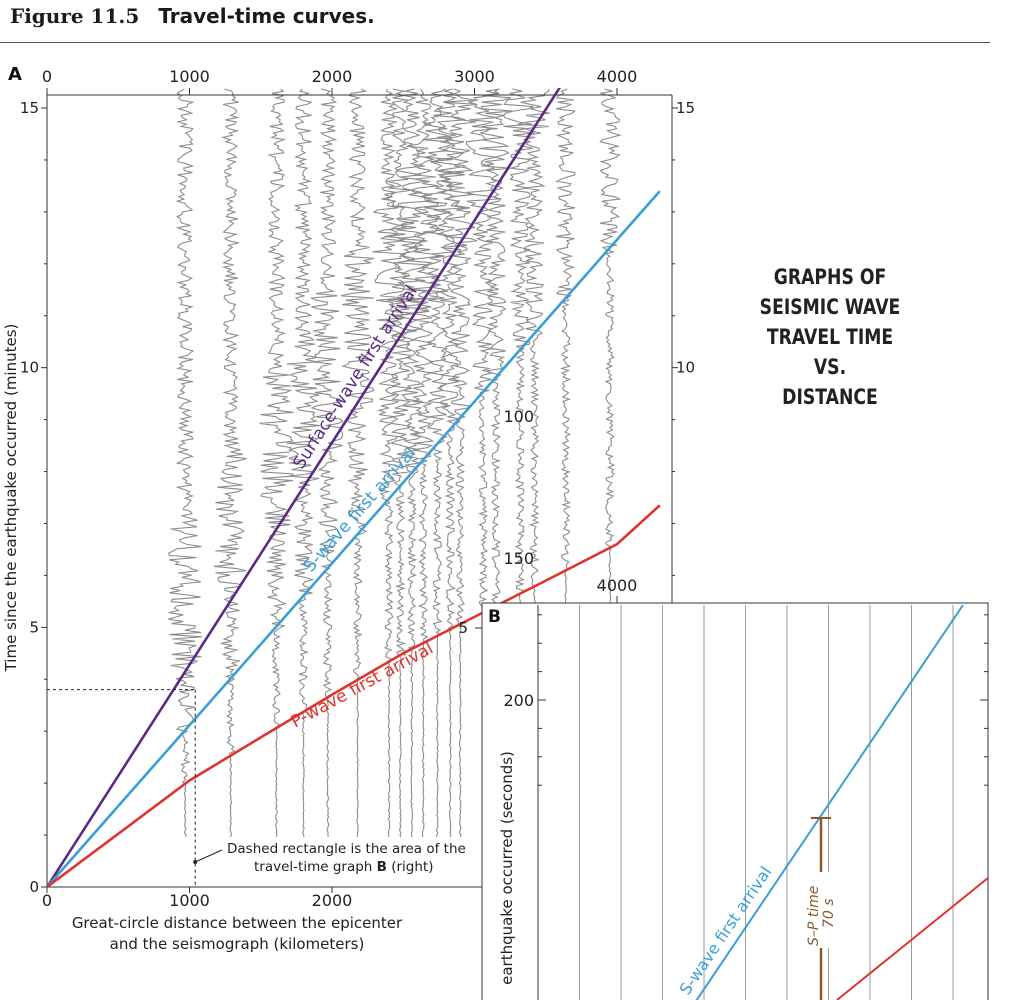  What do you see at coordinates (266, 16) in the screenshot?
I see `figure-caption: Travel-time curves.` at bounding box center [266, 16].